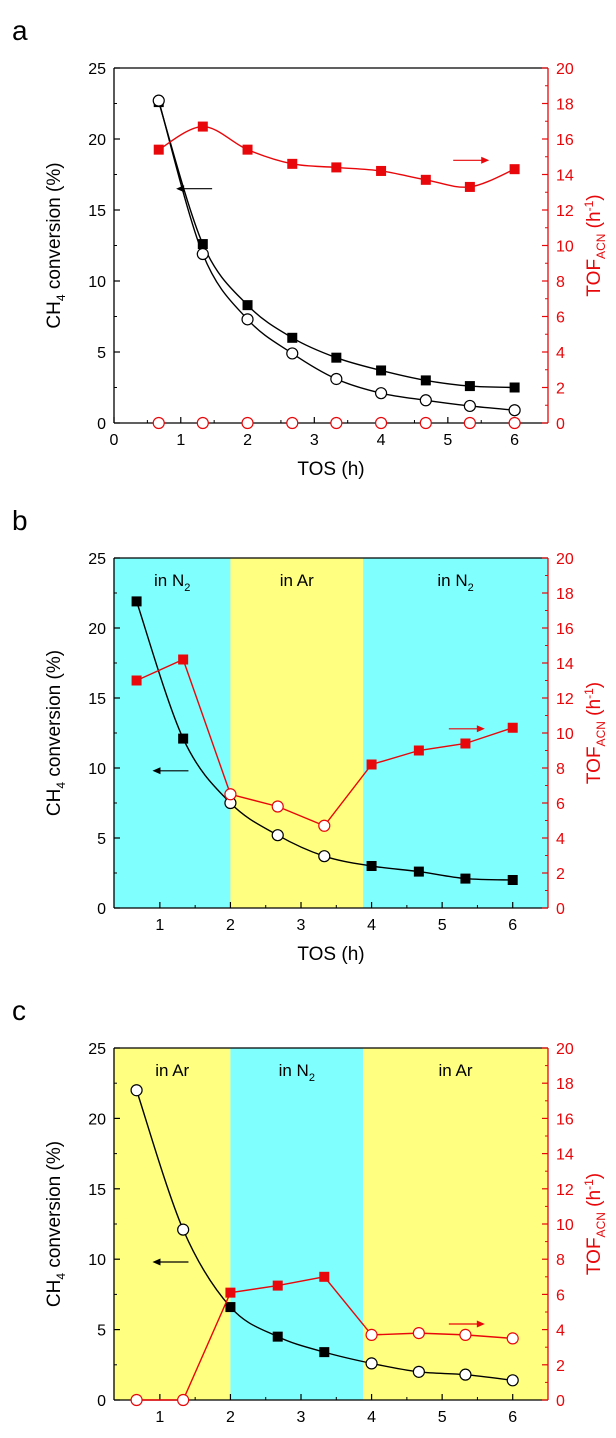 The image size is (616, 1438). What do you see at coordinates (560, 1331) in the screenshot?
I see `y-right-tick-label: 4` at bounding box center [560, 1331].